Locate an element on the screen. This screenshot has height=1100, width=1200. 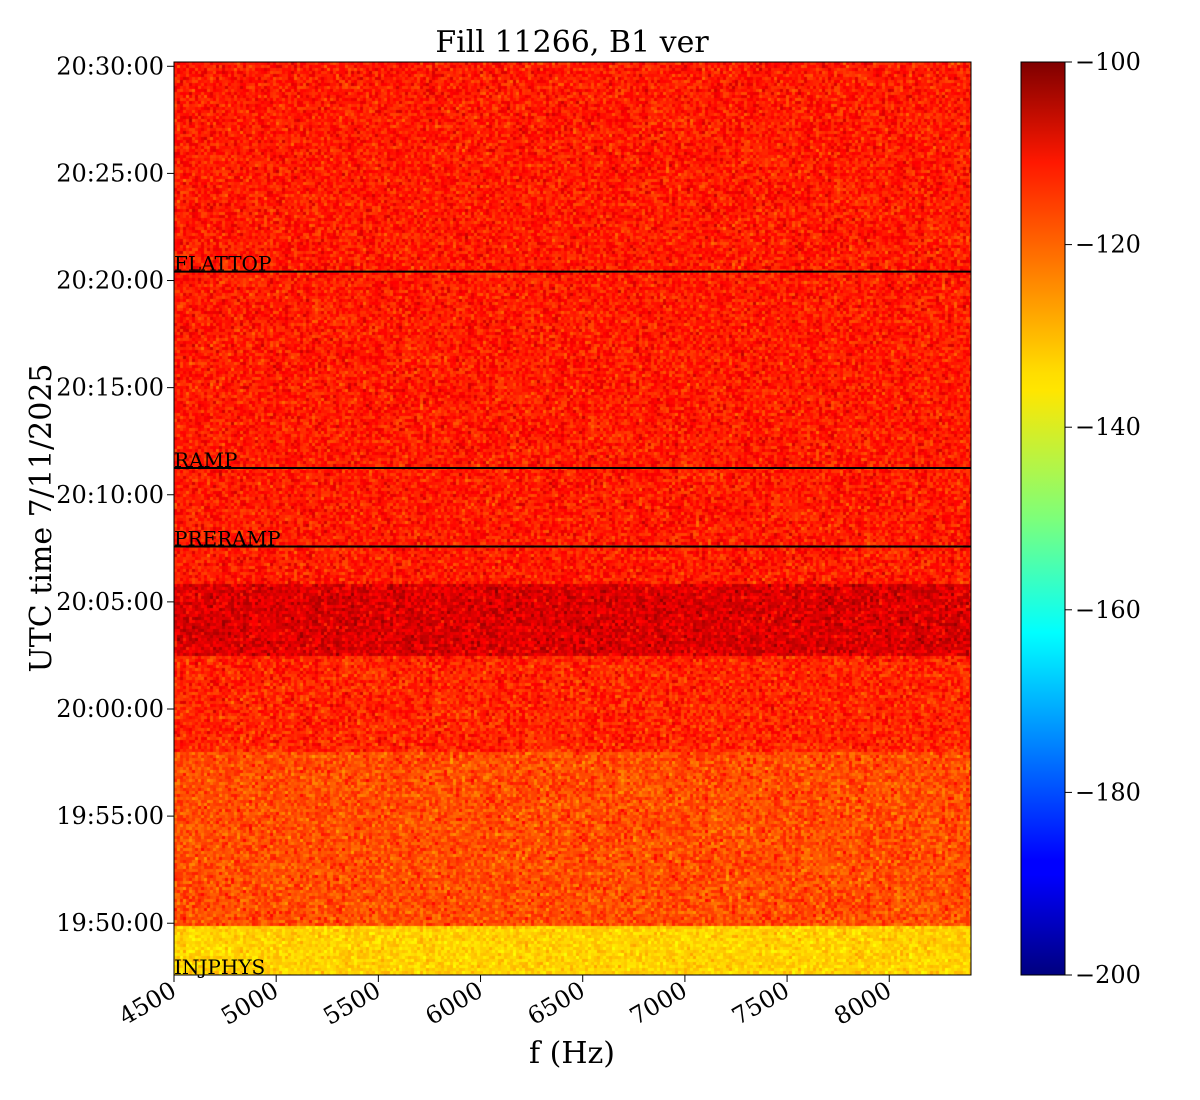
x-axis-label: f (Hz) is located at coordinates (572, 1053).